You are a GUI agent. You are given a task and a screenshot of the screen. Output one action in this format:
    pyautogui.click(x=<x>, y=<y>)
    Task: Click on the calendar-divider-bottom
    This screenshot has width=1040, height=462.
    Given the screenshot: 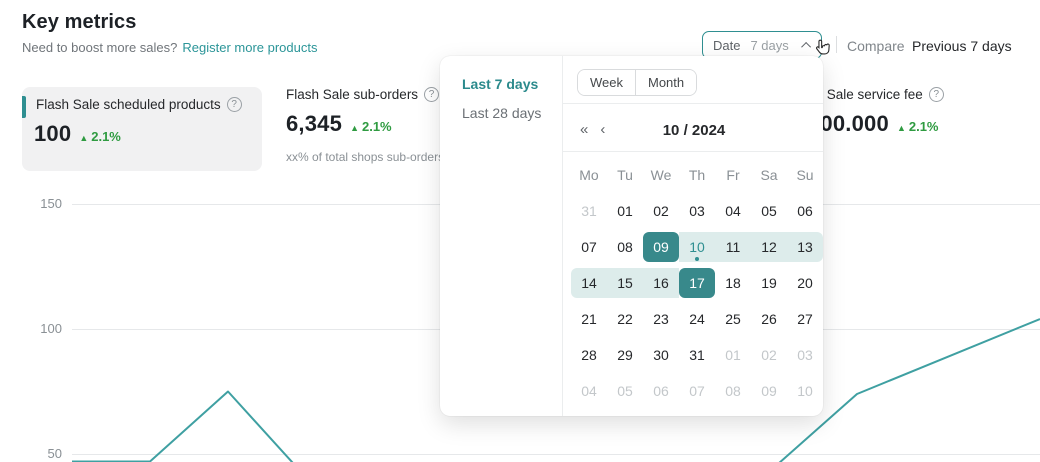 What is the action you would take?
    pyautogui.click(x=692, y=151)
    